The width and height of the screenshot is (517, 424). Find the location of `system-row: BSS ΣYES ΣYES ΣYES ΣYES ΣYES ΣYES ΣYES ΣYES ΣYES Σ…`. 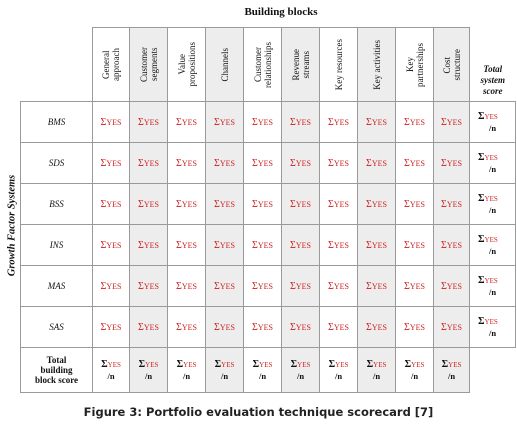

system-row: BSS ΣYES ΣYES ΣYES ΣYES ΣYES ΣYES ΣYES ΣYES ΣYES Σ… is located at coordinates (268, 204).